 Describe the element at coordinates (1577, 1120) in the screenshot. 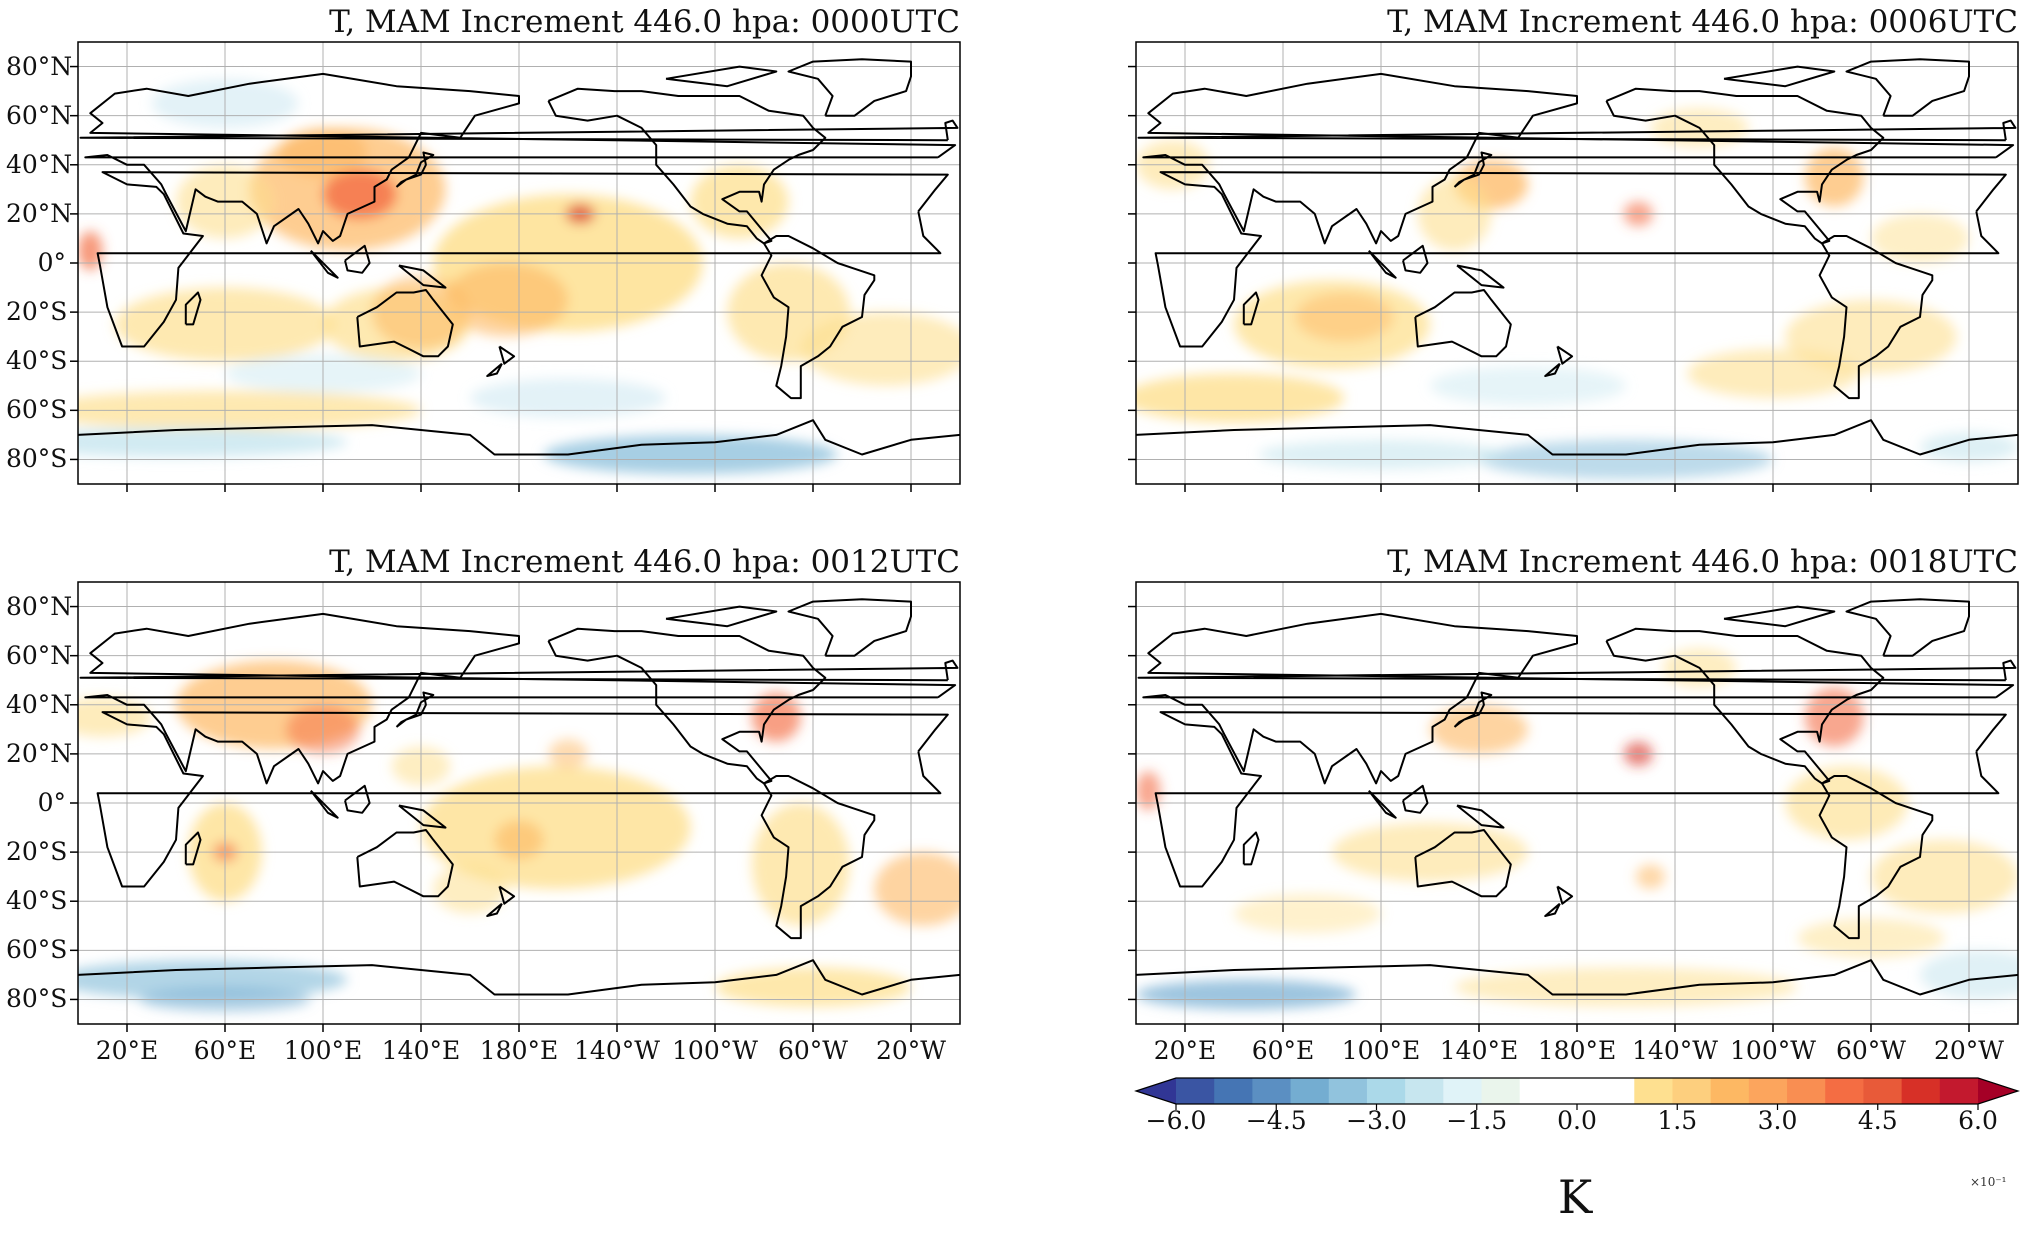

I see `colorbar-tick-label: 0.0` at that location.